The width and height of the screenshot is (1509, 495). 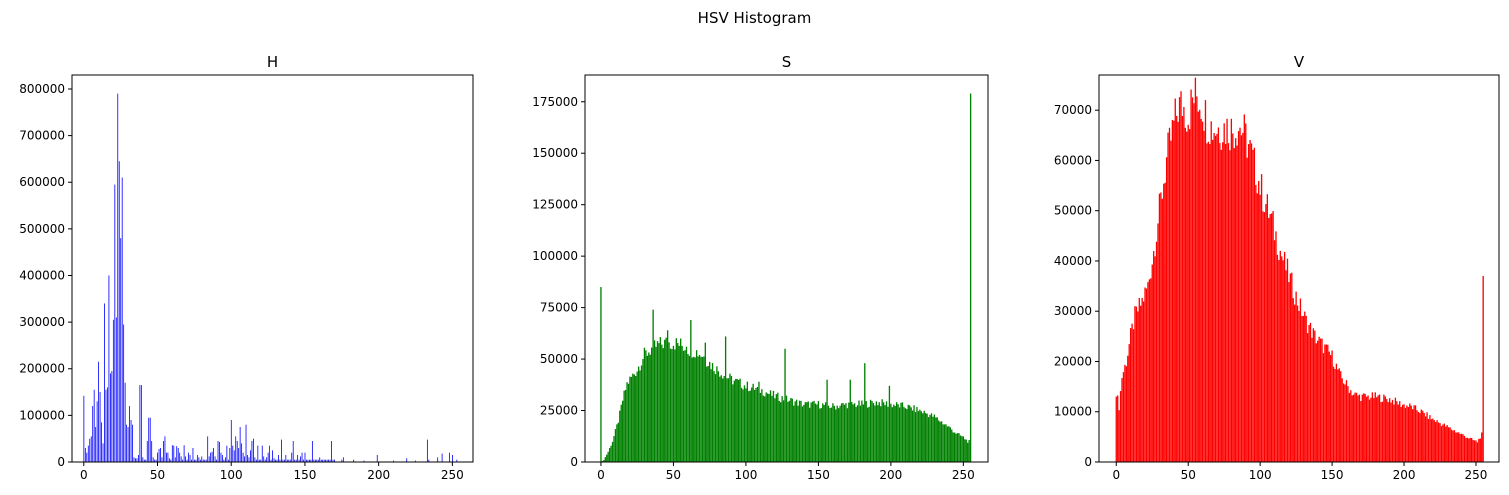 I want to click on y-tick-label: 100000, so click(x=42, y=415).